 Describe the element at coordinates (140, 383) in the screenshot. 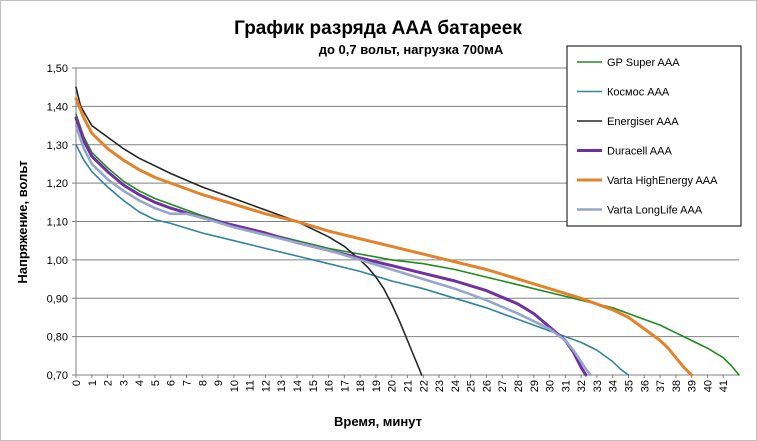

I see `x-tick-label: 4` at that location.